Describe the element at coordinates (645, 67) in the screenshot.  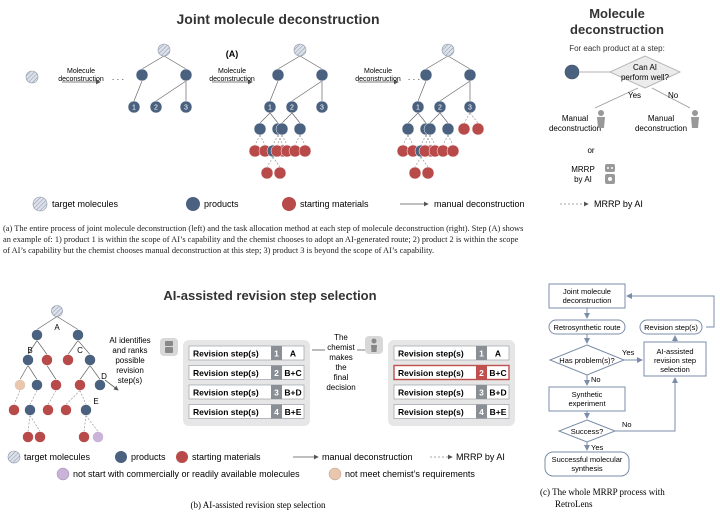
I see `question-1: Can AI` at that location.